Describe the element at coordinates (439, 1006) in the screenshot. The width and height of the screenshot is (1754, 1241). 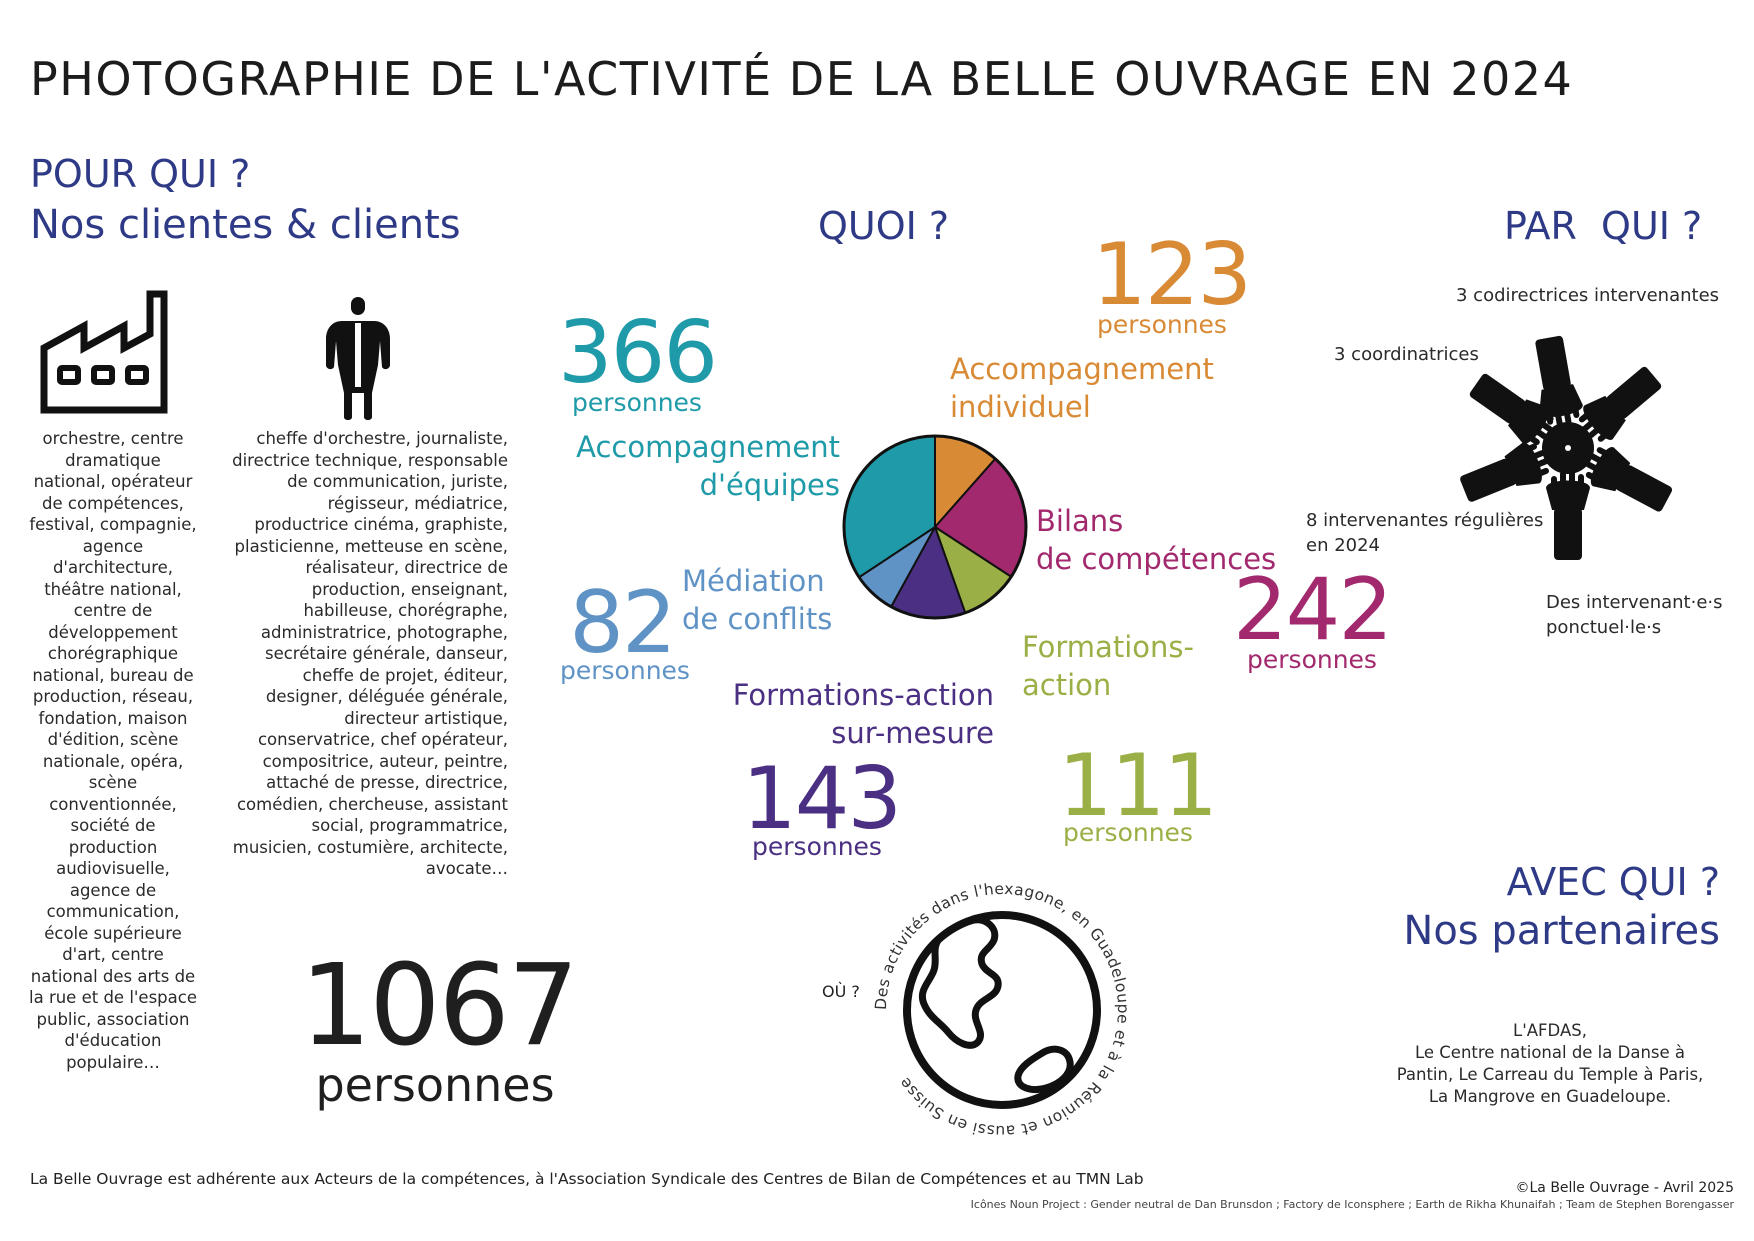
I see `total-number: 1067` at that location.